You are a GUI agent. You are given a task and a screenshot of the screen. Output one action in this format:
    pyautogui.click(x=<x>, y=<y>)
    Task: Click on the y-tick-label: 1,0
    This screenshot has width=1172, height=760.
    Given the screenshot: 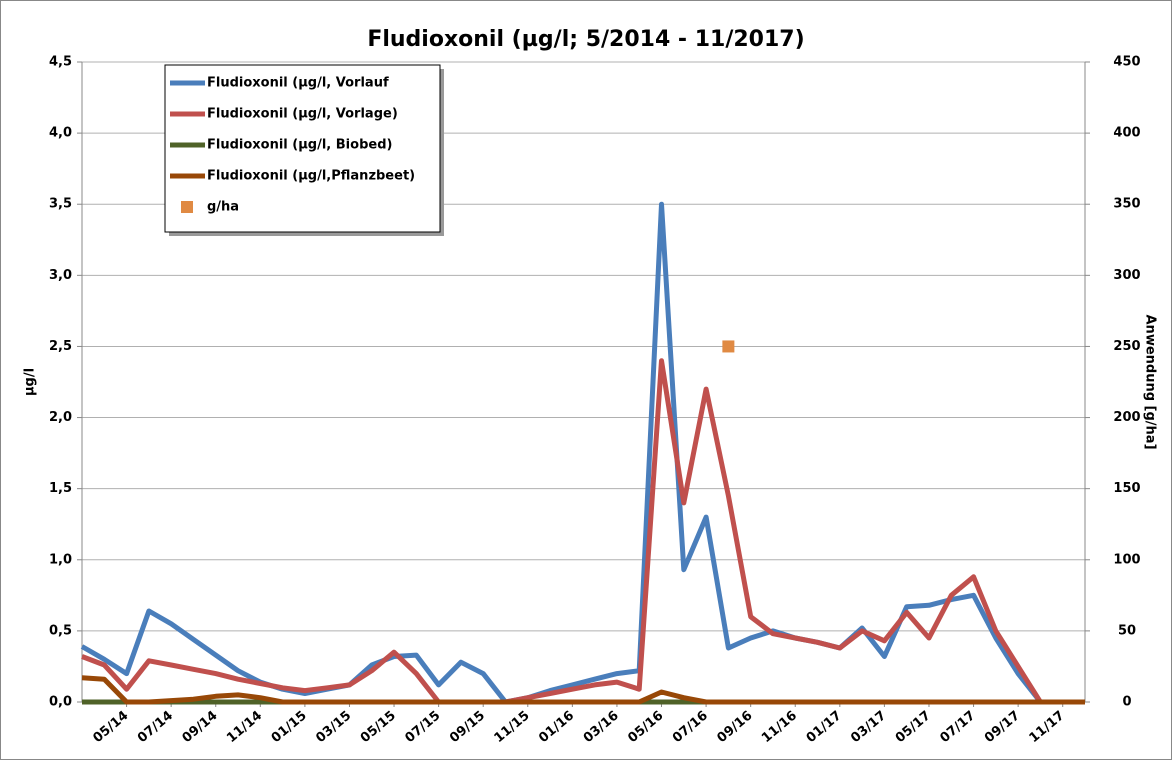 What is the action you would take?
    pyautogui.click(x=60, y=559)
    